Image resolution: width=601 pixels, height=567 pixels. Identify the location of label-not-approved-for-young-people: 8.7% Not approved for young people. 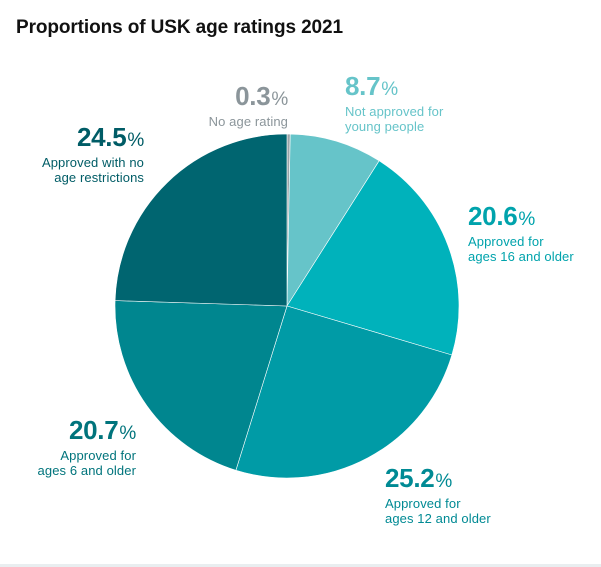
(415, 103).